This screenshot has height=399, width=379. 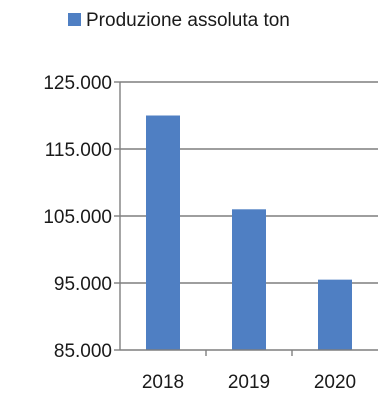 I want to click on y-tick-label: 95.000, so click(x=83, y=284).